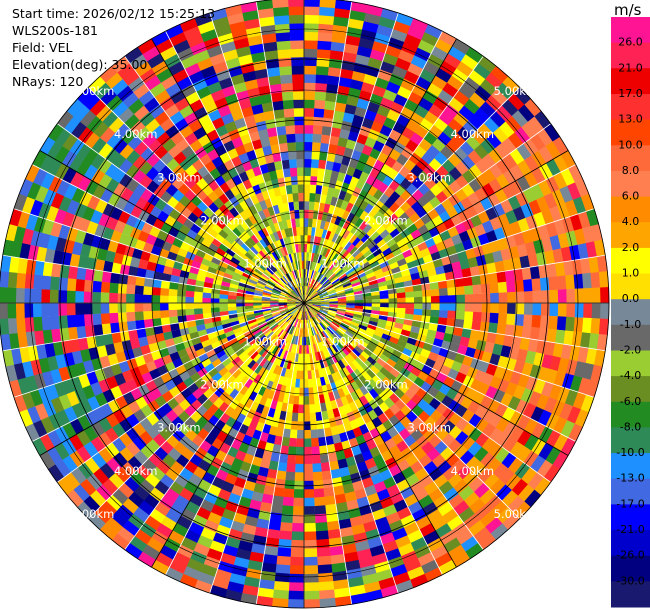 The width and height of the screenshot is (650, 610). What do you see at coordinates (135, 471) in the screenshot?
I see `range-ring-label: 4.00km` at bounding box center [135, 471].